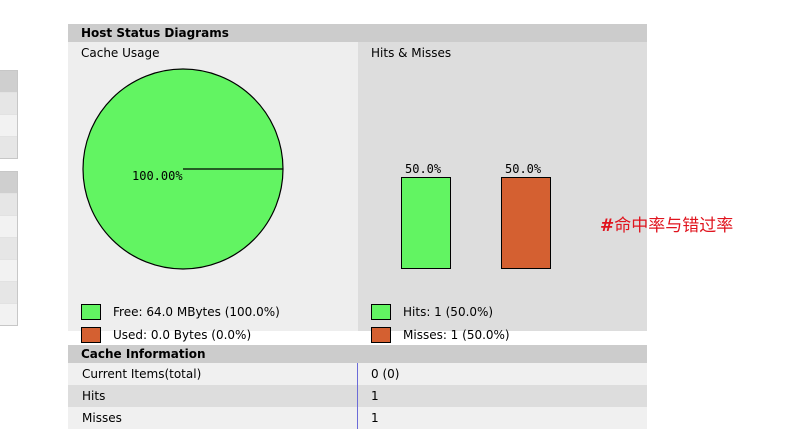  I want to click on host-status-header: Host Status Diagrams, so click(357, 33).